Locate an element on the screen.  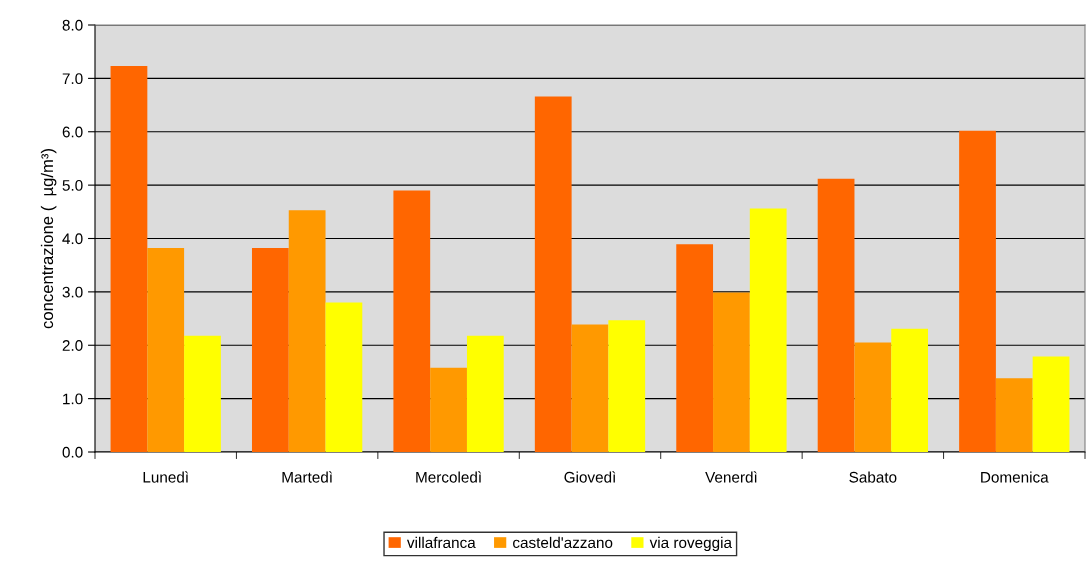
y-tick-label: 2.0 is located at coordinates (72, 345).